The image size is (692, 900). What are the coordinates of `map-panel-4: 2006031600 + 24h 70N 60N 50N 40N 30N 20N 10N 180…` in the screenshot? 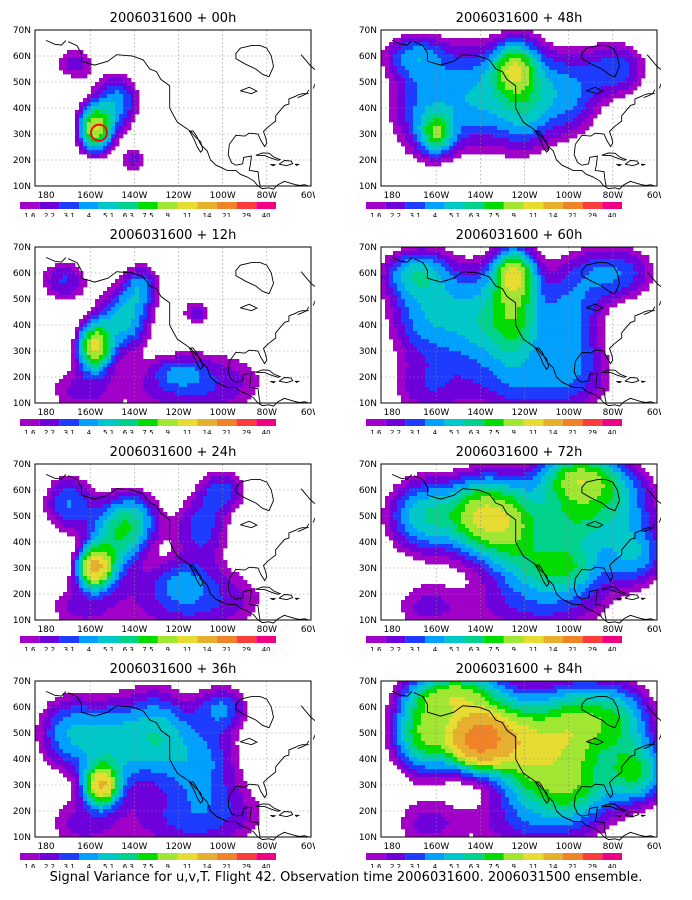 It's located at (164, 548).